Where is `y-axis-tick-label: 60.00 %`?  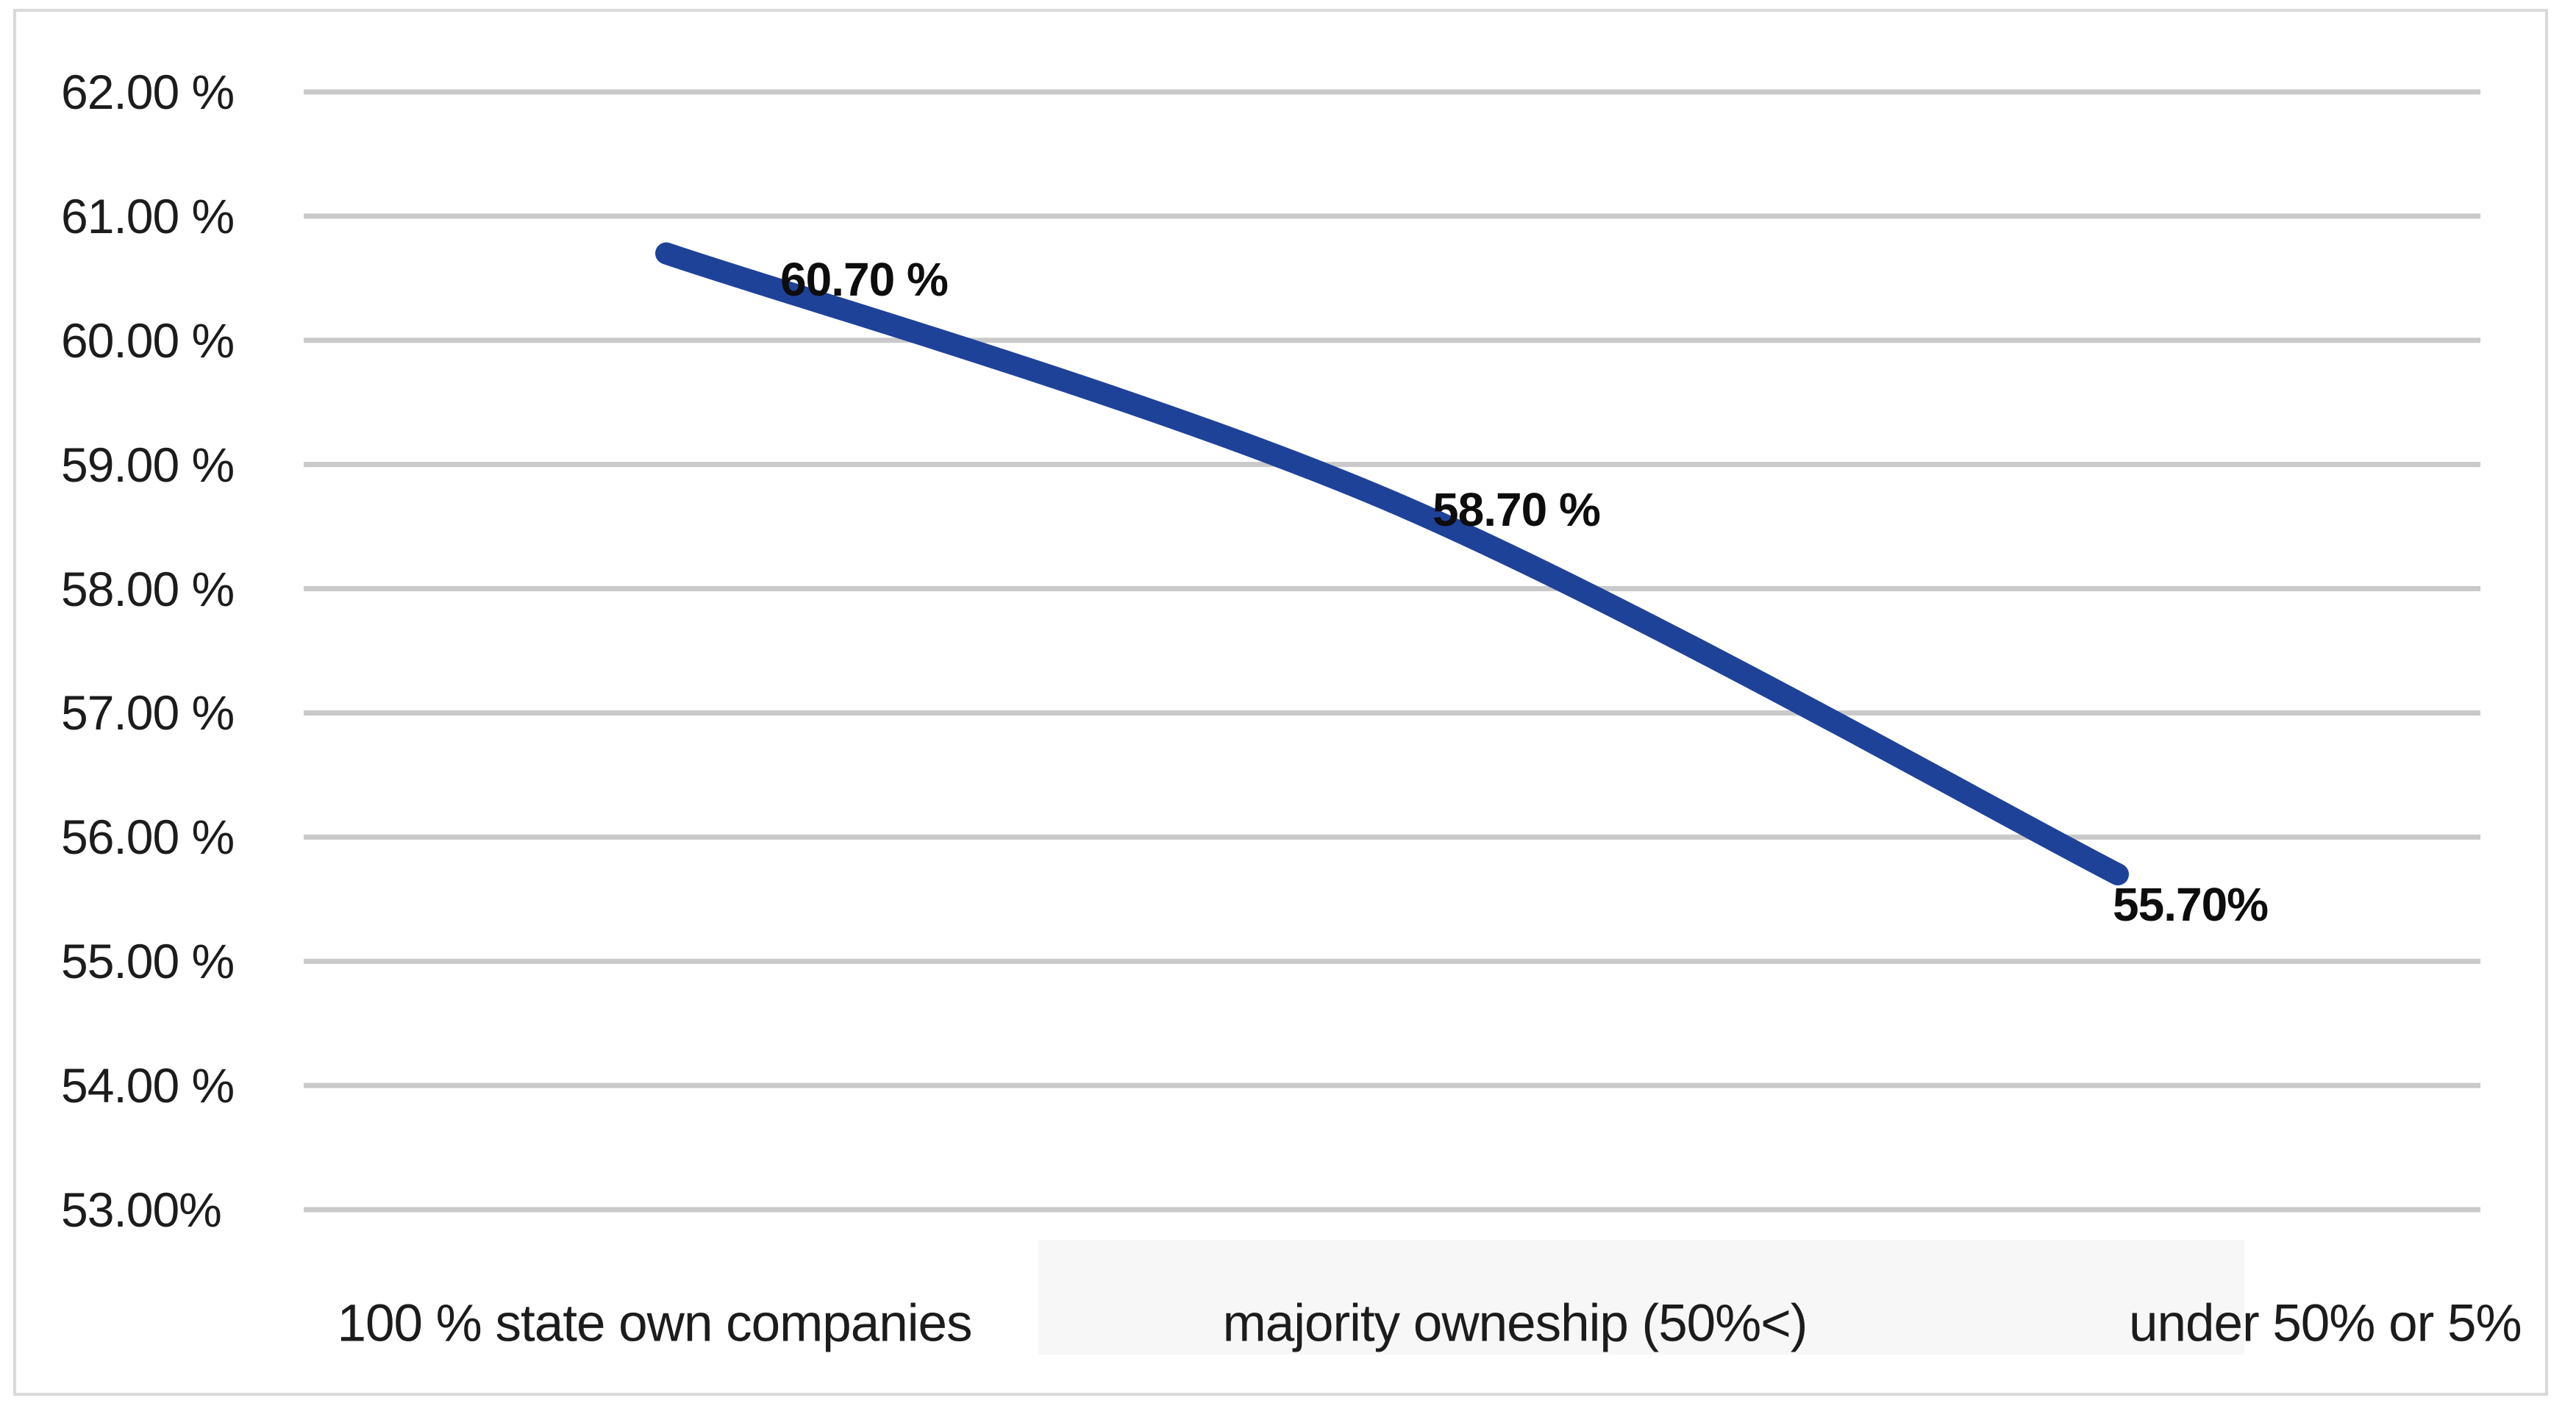
y-axis-tick-label: 60.00 % is located at coordinates (148, 340).